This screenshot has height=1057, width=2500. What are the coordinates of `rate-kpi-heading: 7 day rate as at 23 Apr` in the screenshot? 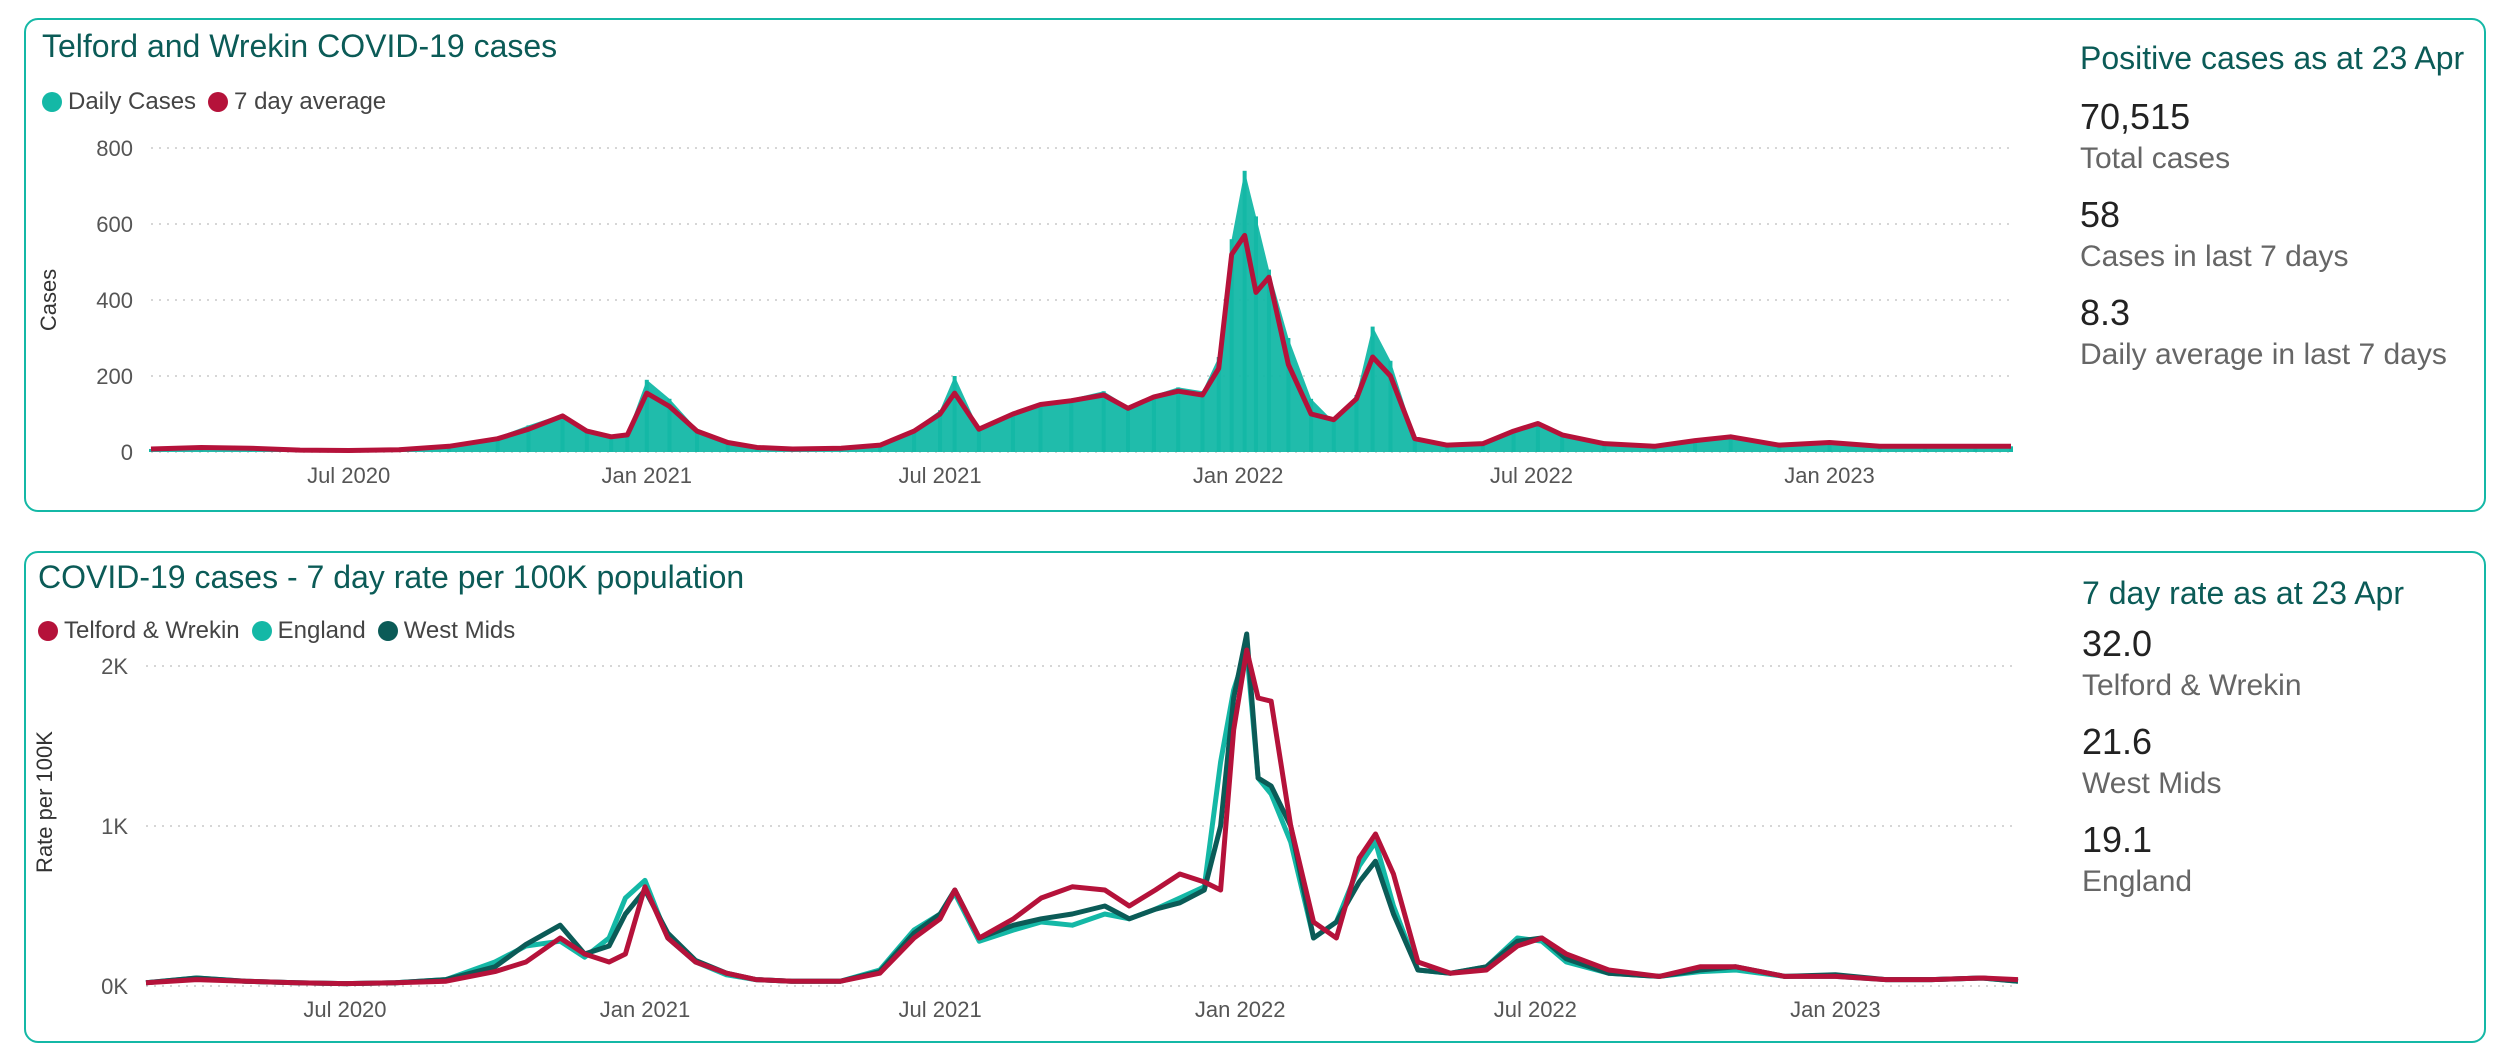 It's located at (2243, 593).